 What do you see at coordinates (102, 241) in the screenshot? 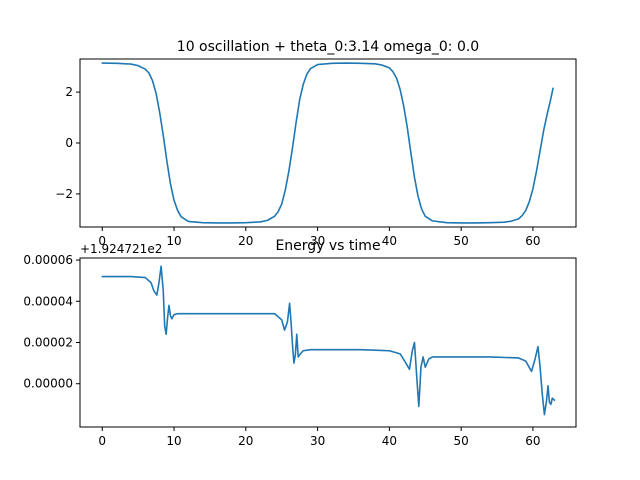
I see `oscillation-x-tick-label: 0` at bounding box center [102, 241].